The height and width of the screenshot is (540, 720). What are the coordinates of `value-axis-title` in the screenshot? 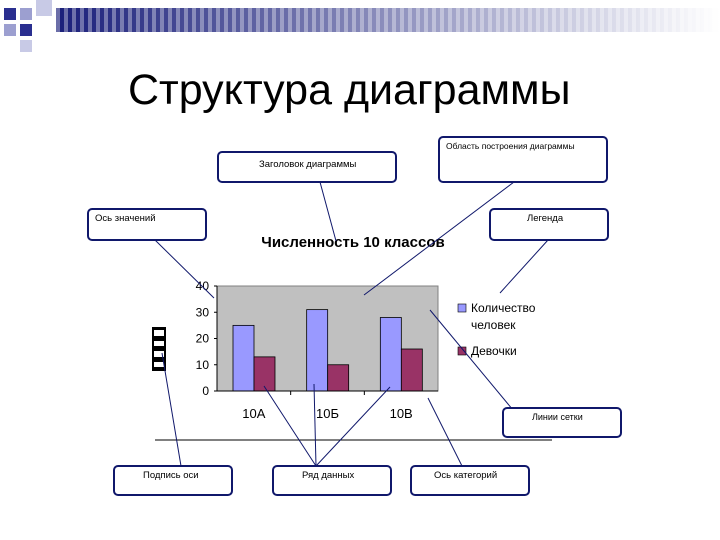 It's located at (159, 349).